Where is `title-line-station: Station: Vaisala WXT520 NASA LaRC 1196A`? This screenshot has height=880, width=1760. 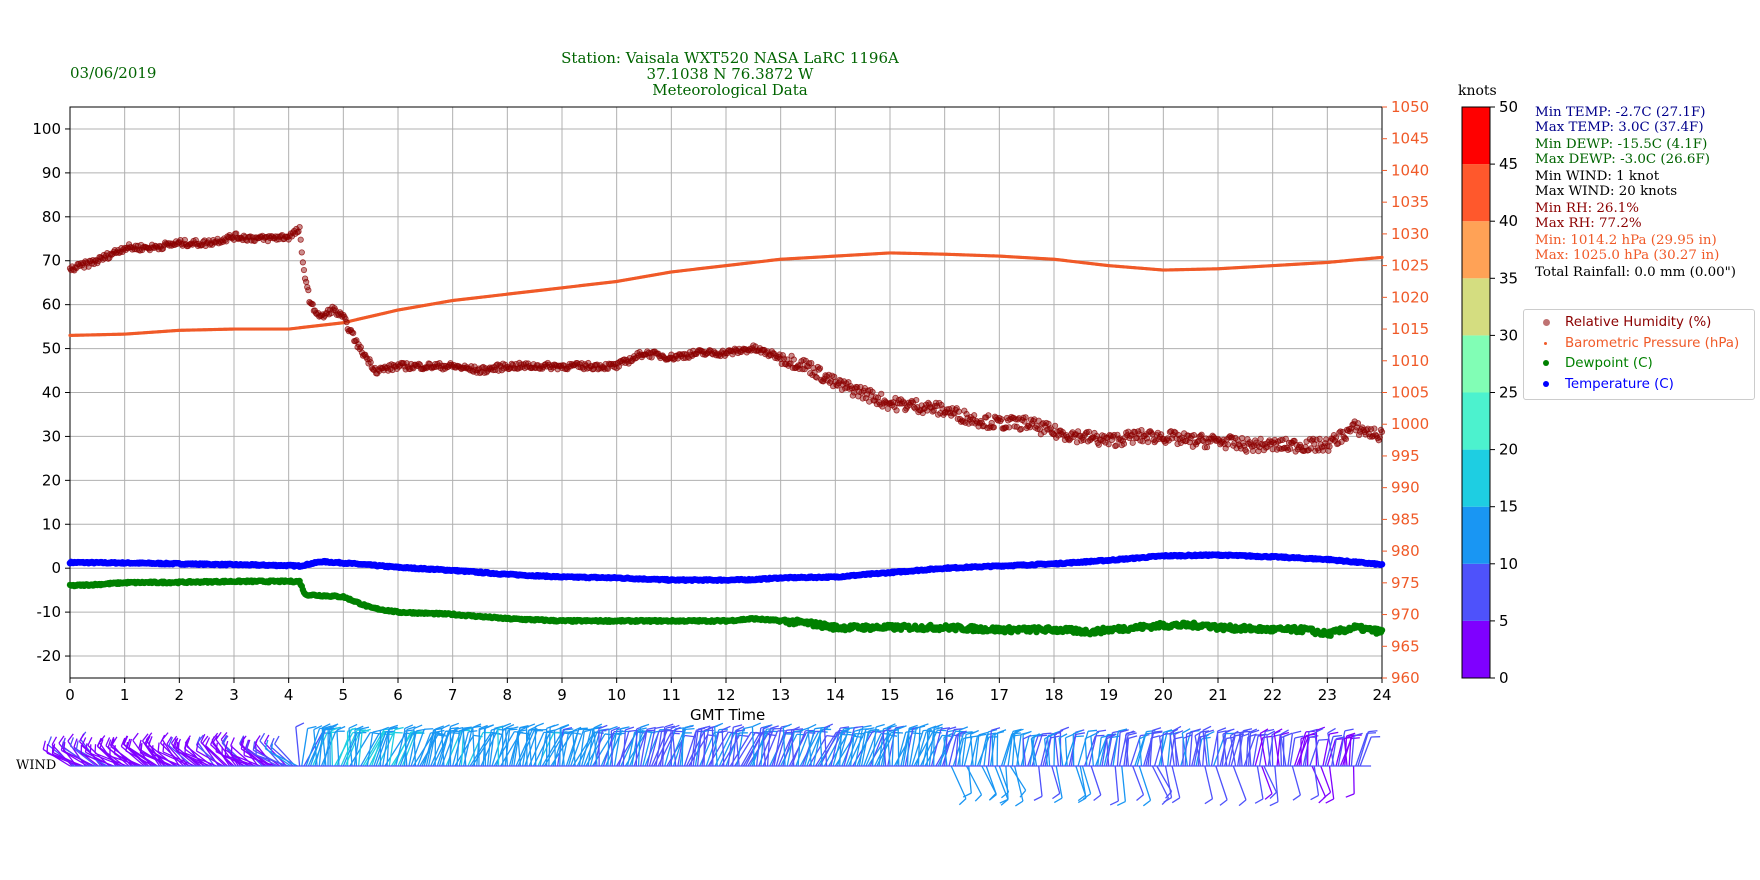 title-line-station: Station: Vaisala WXT520 NASA LaRC 1196A is located at coordinates (730, 58).